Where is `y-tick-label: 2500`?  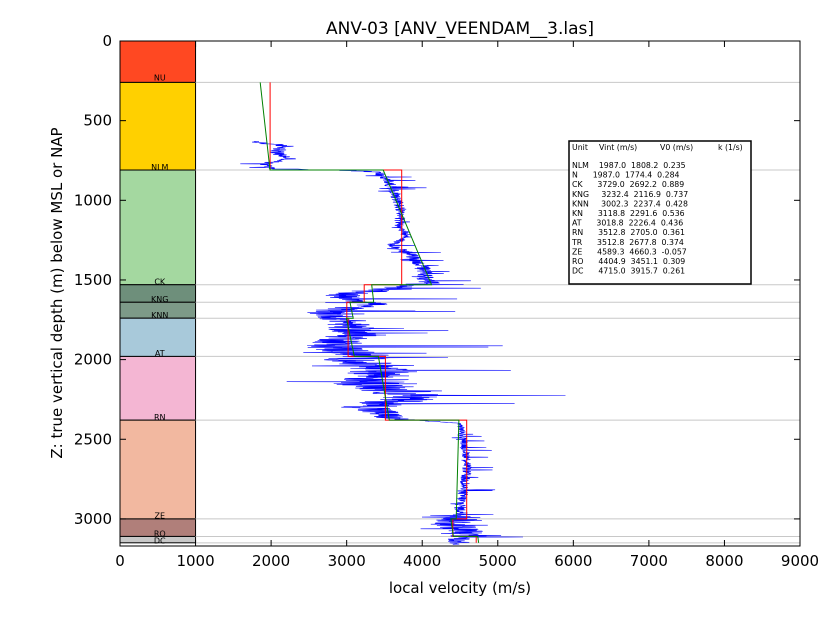 y-tick-label: 2500 is located at coordinates (93, 439).